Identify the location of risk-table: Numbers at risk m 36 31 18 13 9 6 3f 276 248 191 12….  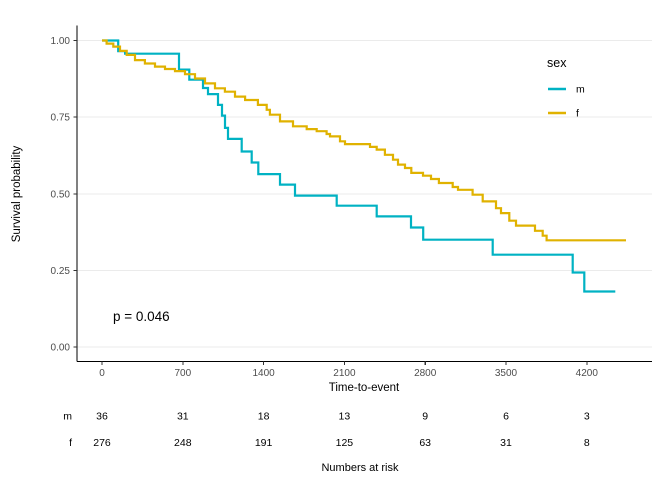
(326, 443).